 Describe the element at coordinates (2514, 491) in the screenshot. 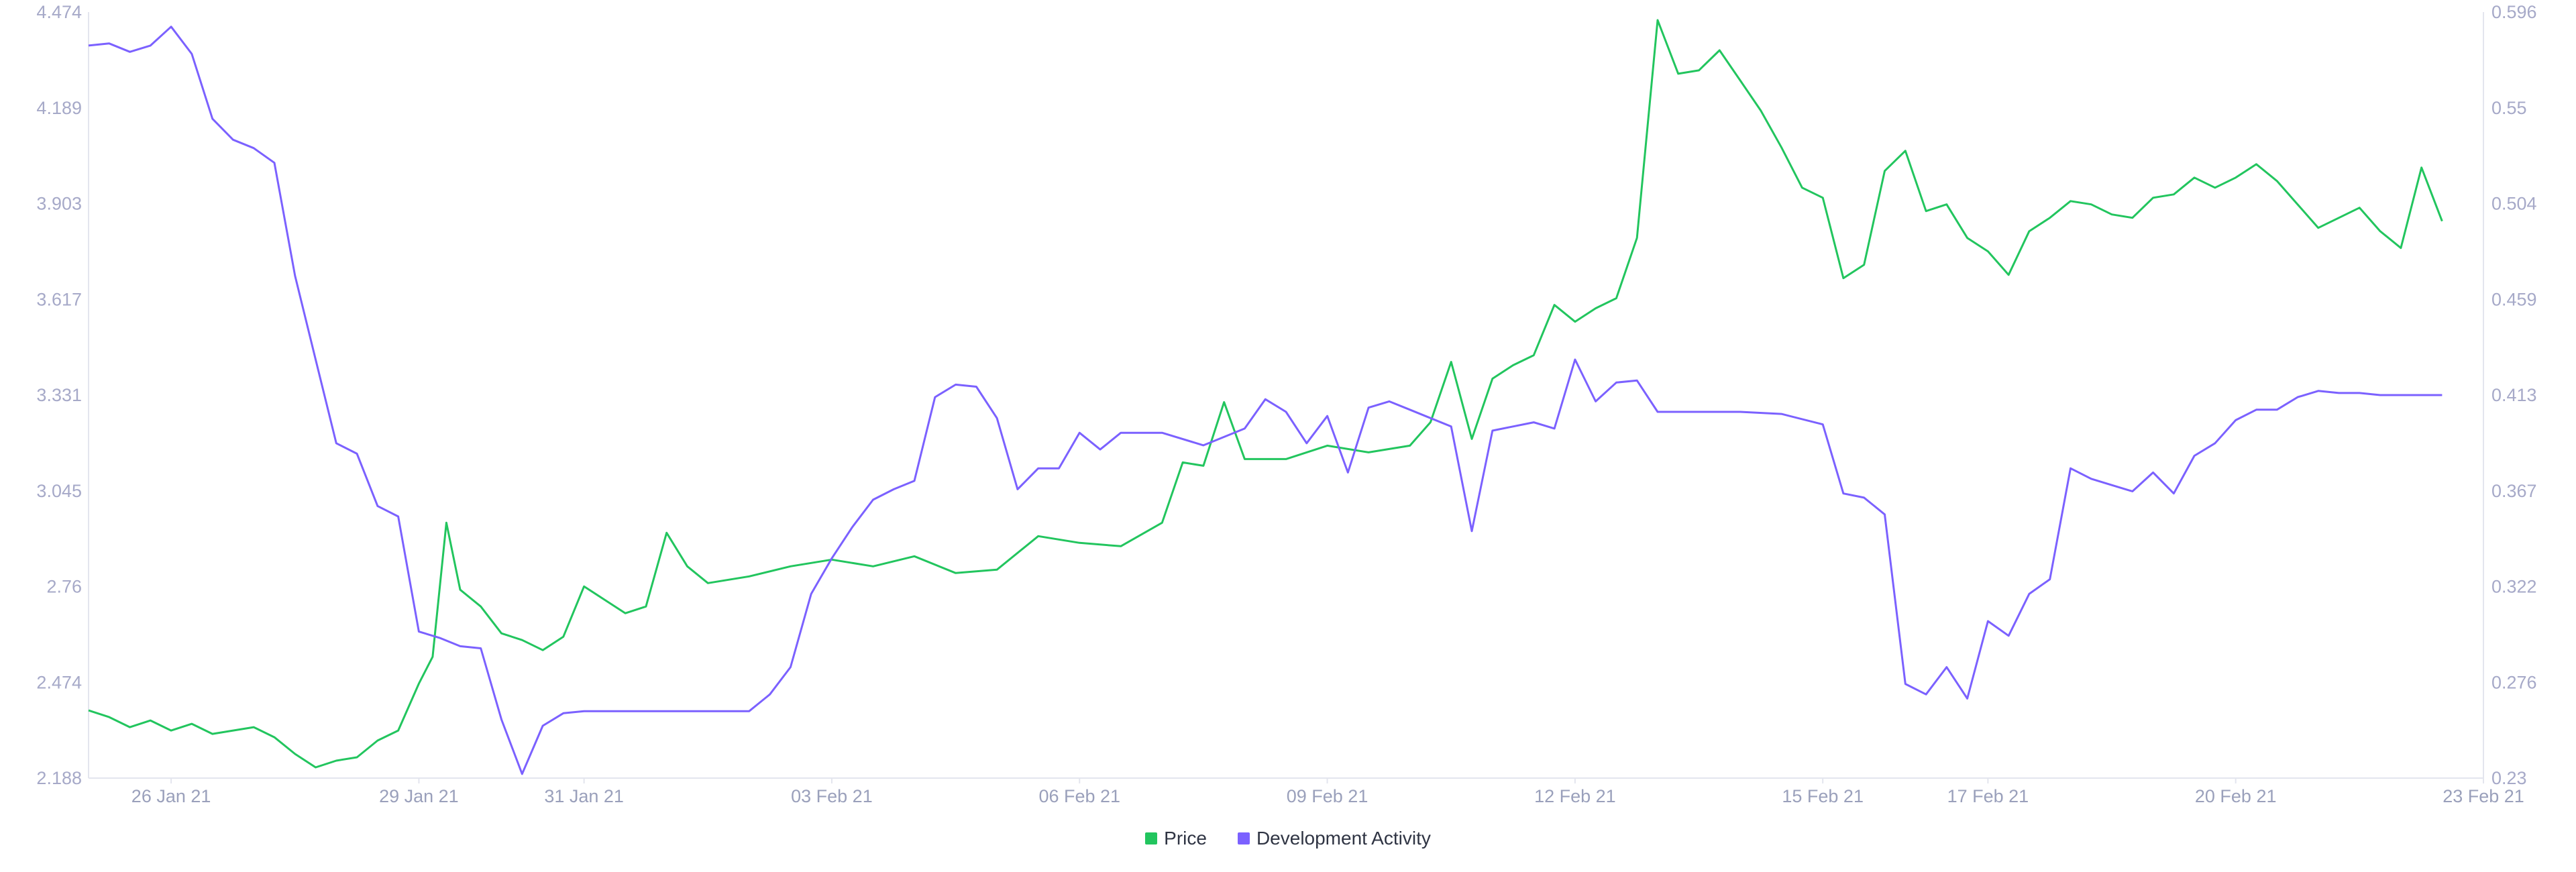

I see `right-tick-label: 0.367` at that location.